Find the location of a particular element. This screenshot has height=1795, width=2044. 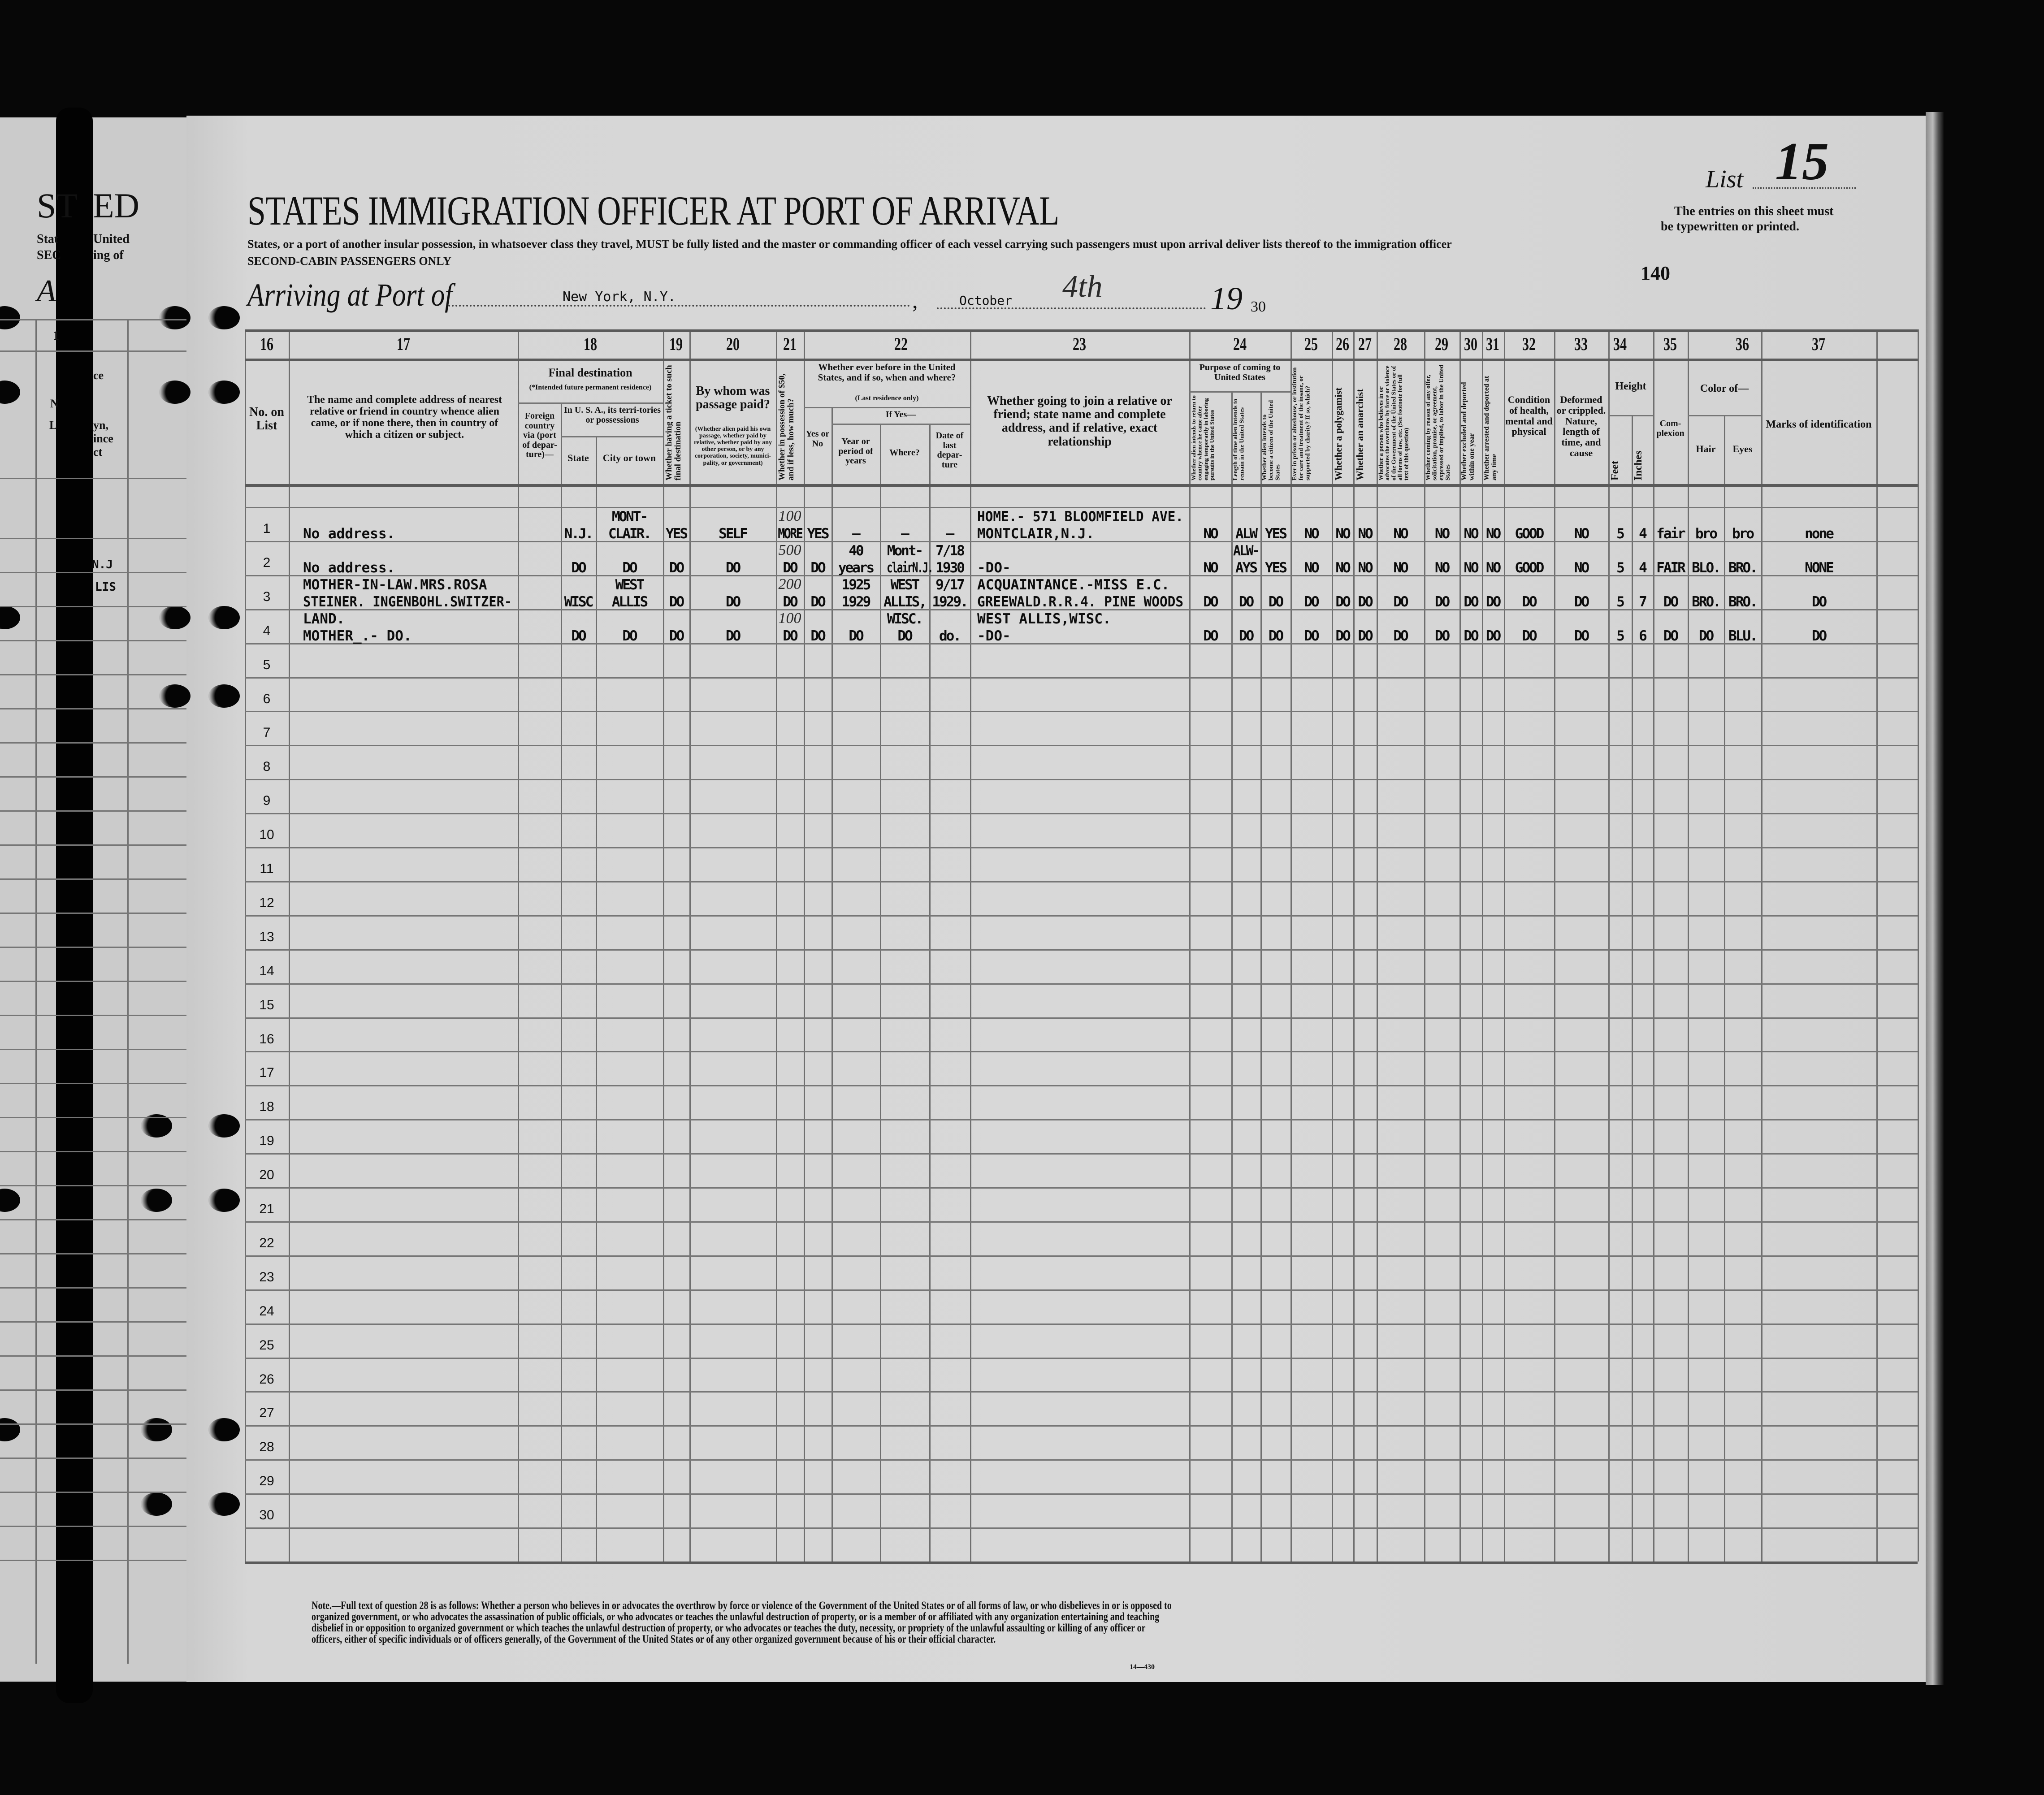

entry-c30: DO is located at coordinates (1471, 636).